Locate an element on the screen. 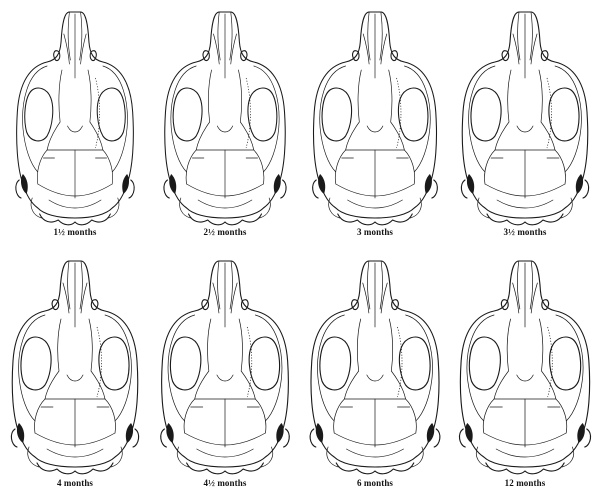 Image resolution: width=600 pixels, height=494 pixels. skull-age-label: 6 months is located at coordinates (375, 483).